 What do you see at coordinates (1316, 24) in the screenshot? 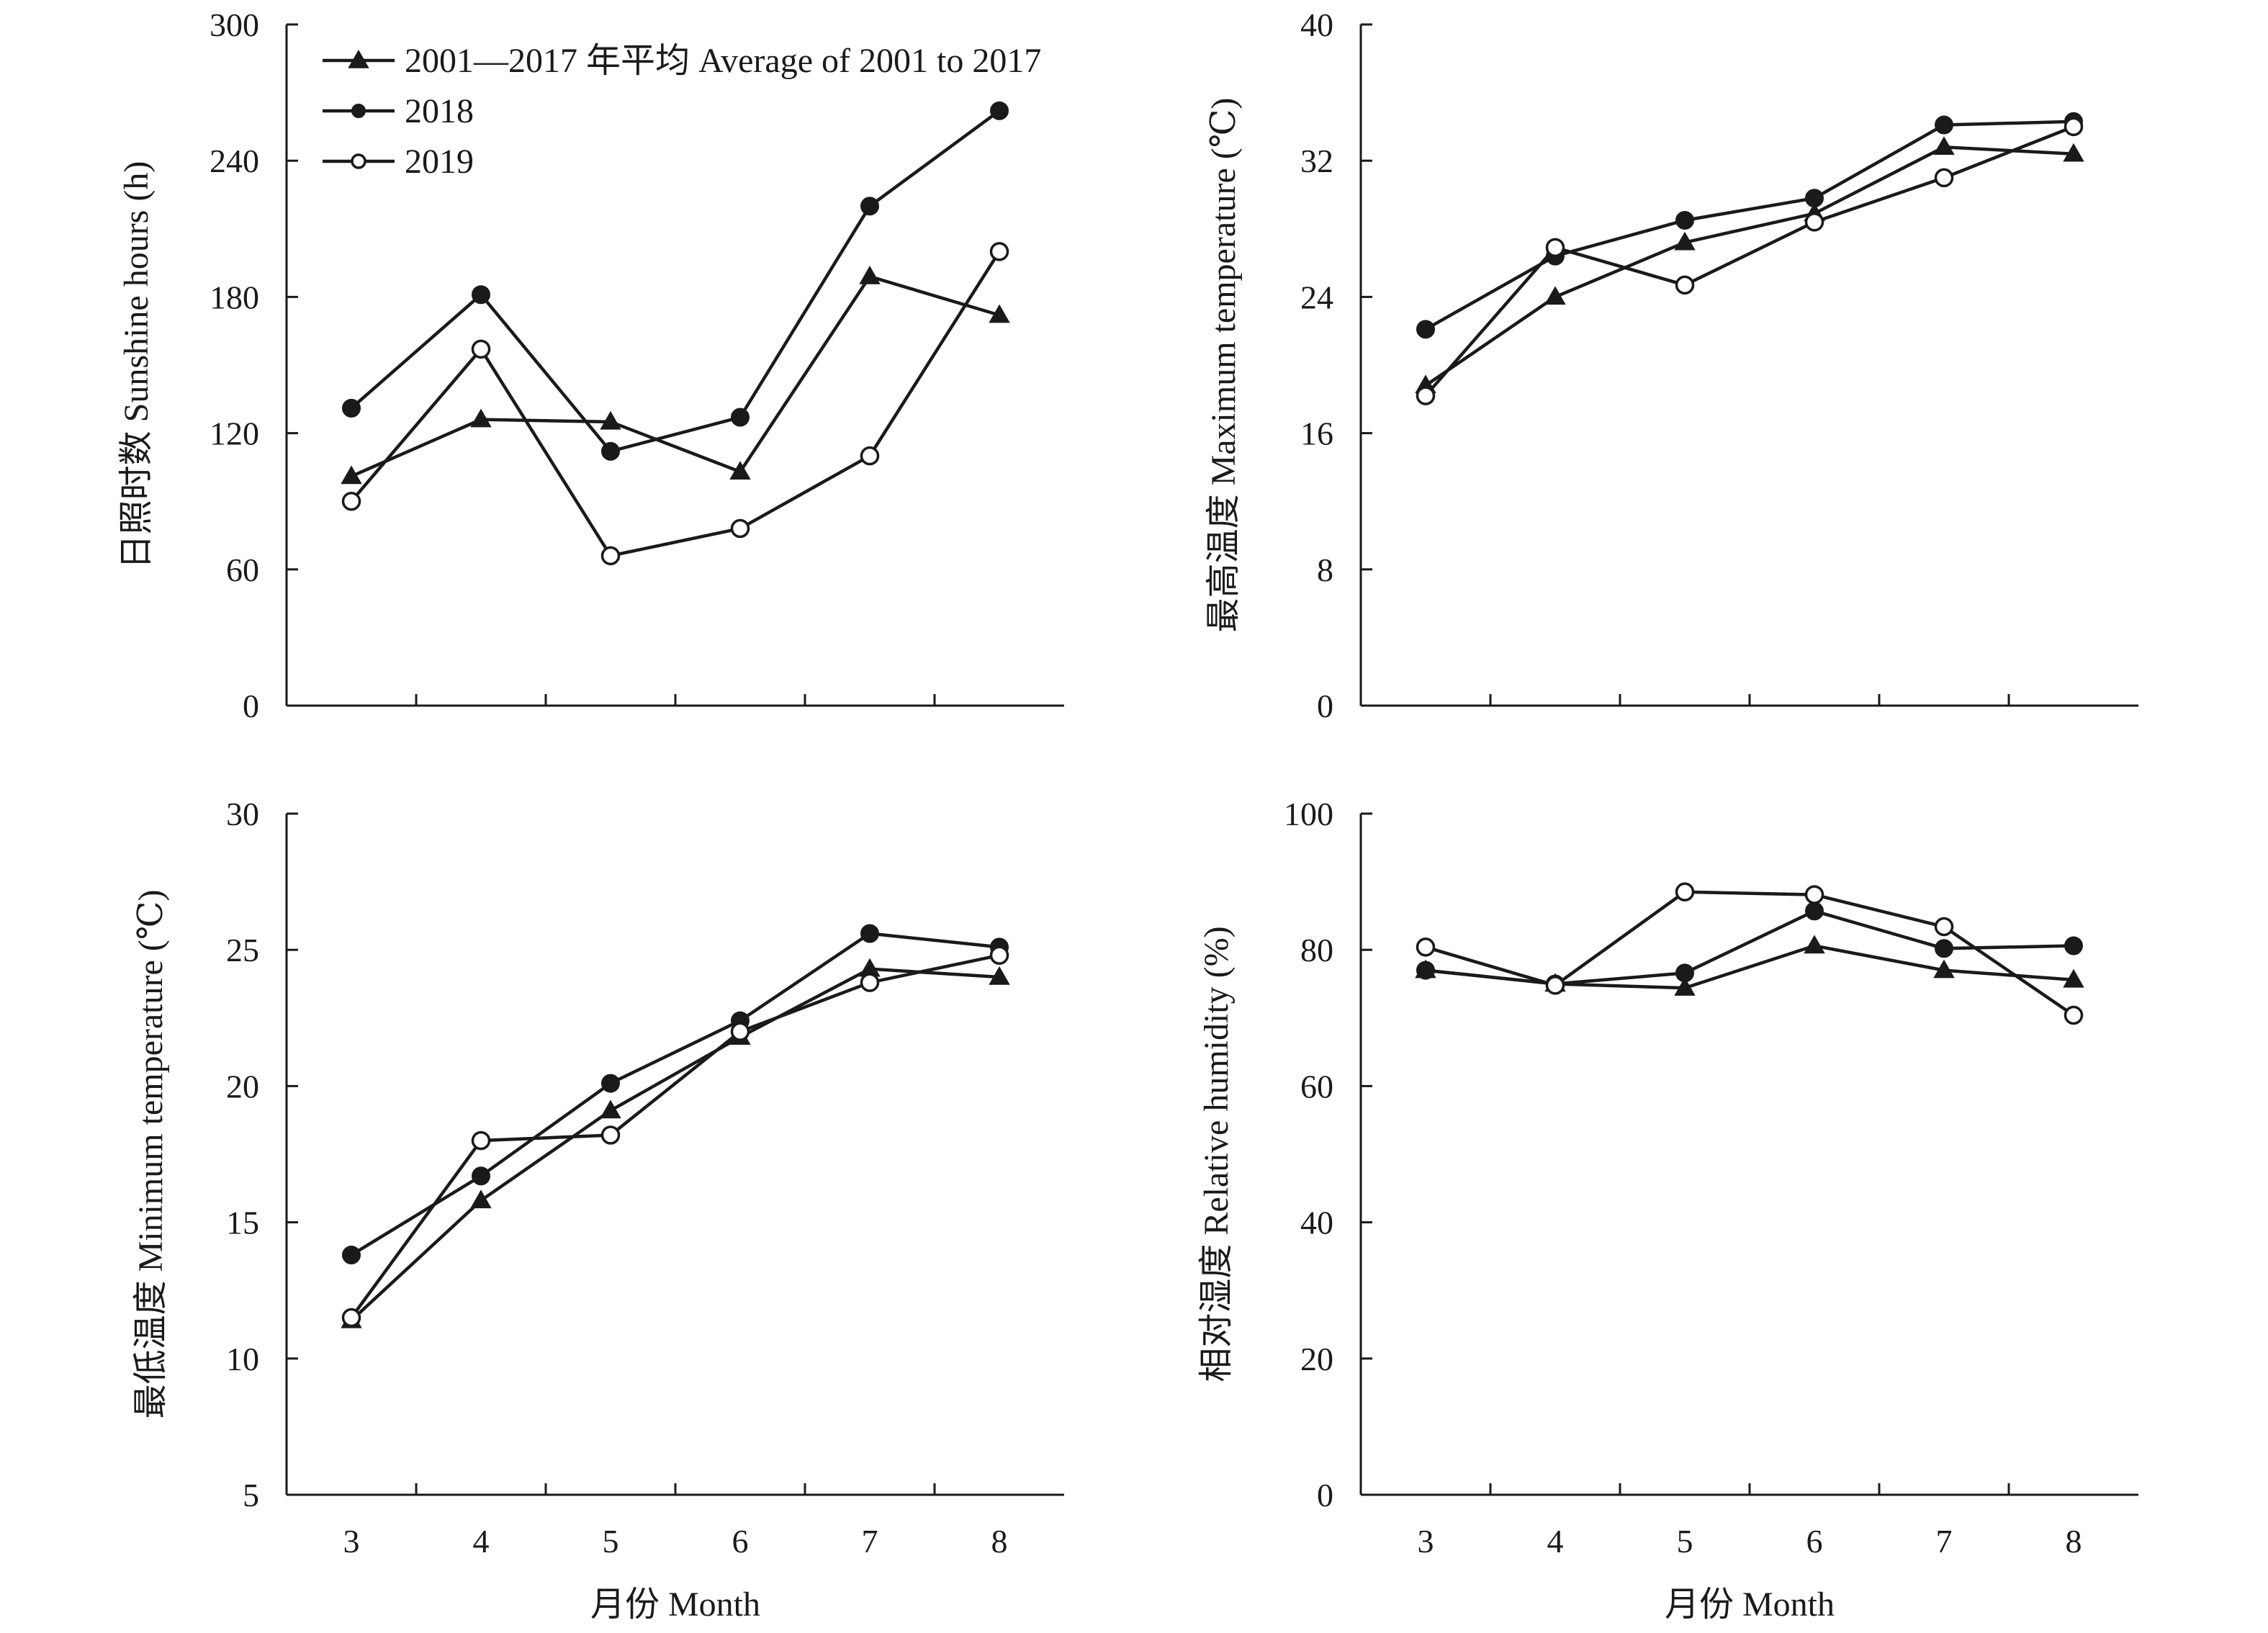
I see `max-temp-y-tick-label: 40` at bounding box center [1316, 24].